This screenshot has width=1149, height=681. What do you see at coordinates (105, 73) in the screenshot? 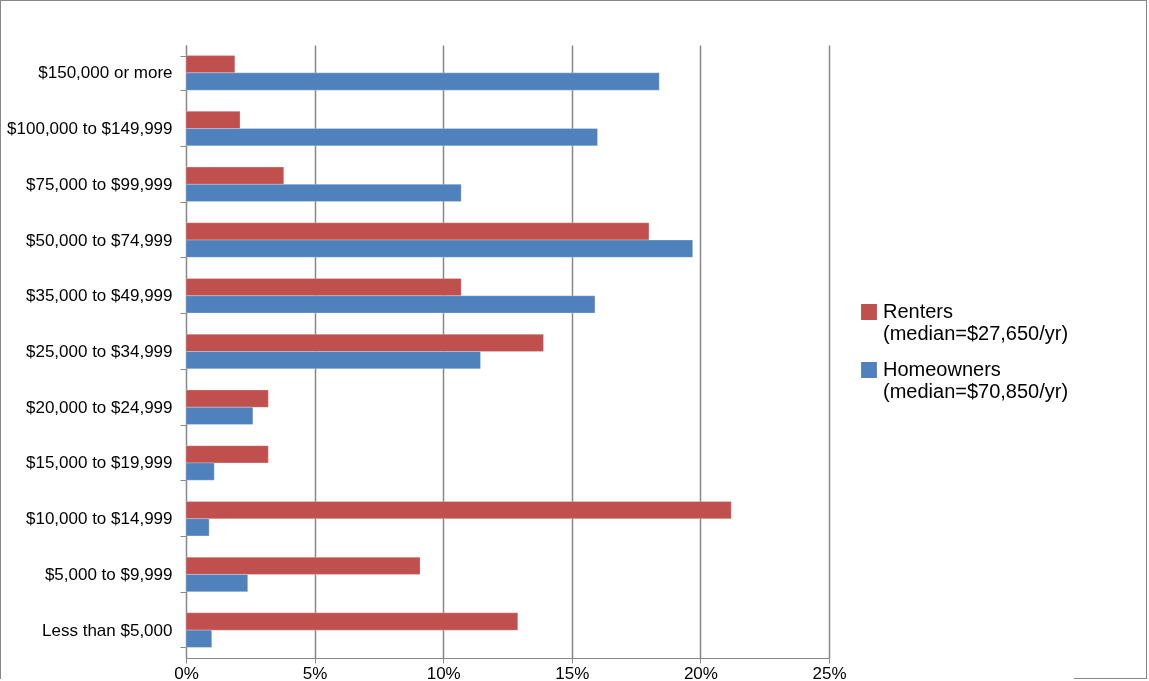
I see `y-tick-label: $150,000 or more` at bounding box center [105, 73].